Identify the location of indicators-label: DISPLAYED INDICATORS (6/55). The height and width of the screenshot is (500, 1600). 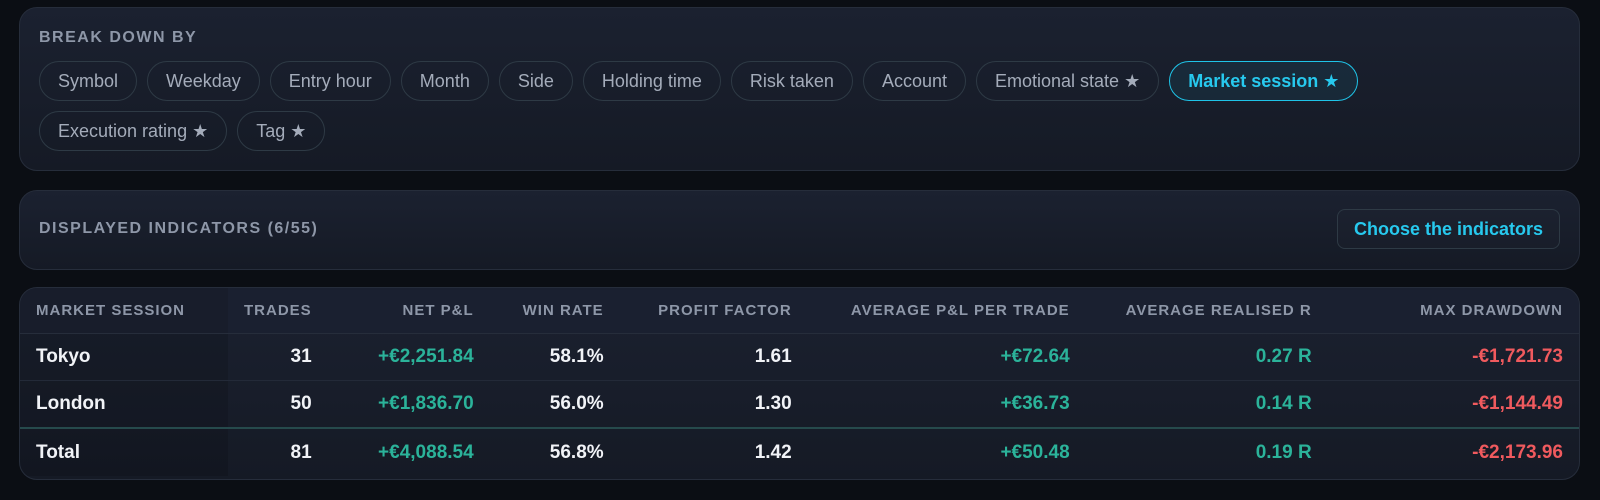
(179, 228).